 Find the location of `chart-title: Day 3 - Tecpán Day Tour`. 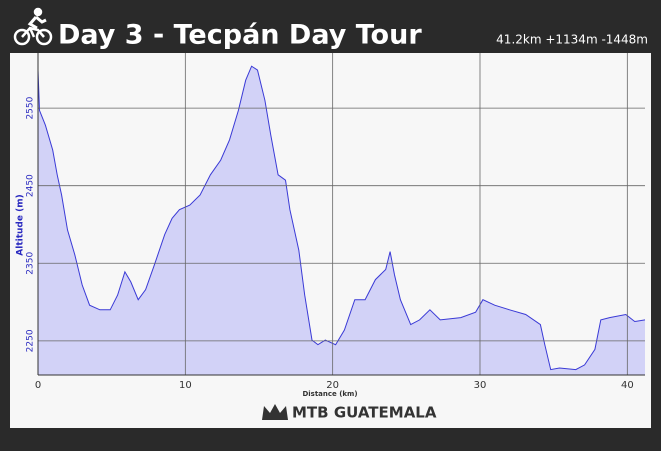

chart-title: Day 3 - Tecpán Day Tour is located at coordinates (240, 35).